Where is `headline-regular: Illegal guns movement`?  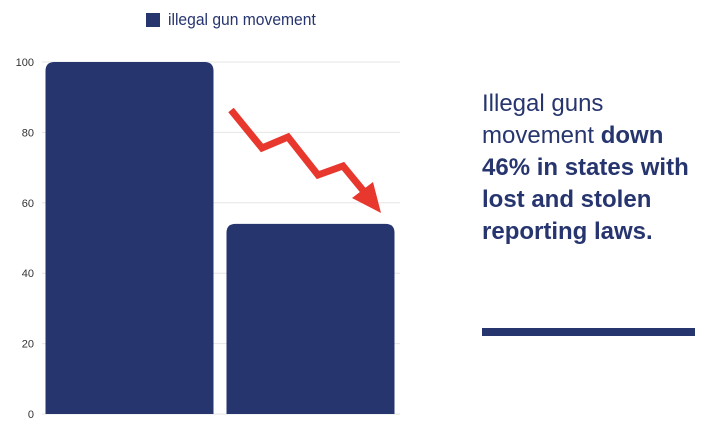 headline-regular: Illegal guns movement is located at coordinates (543, 119).